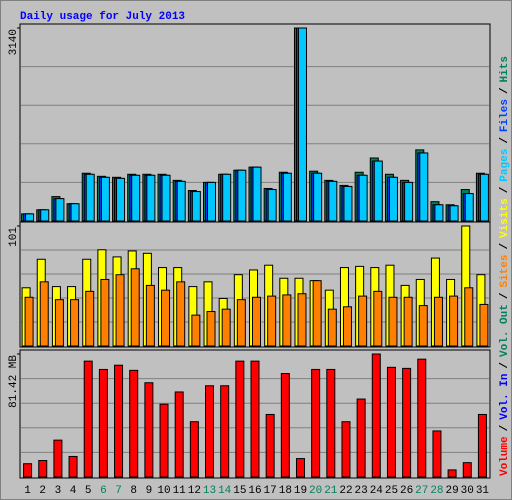  What do you see at coordinates (254, 491) in the screenshot?
I see `x-tick-label: 16` at bounding box center [254, 491].